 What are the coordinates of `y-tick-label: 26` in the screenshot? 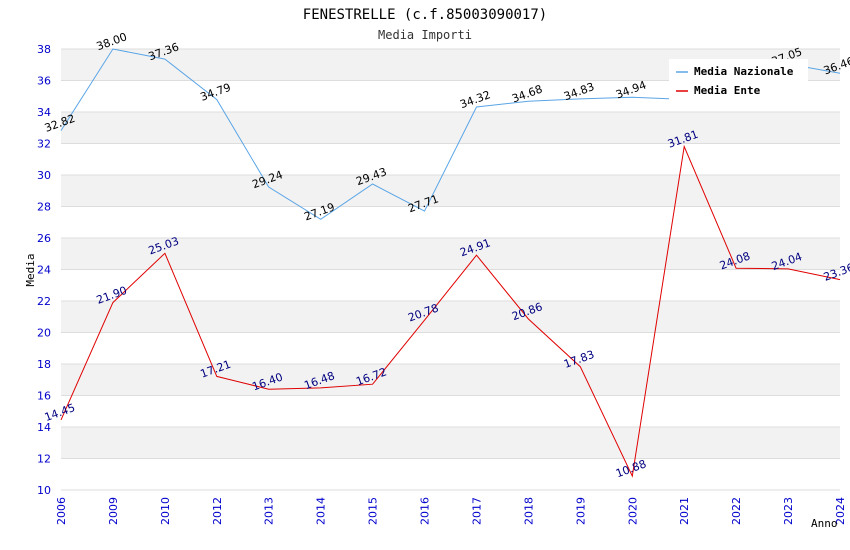 It's located at (44, 238).